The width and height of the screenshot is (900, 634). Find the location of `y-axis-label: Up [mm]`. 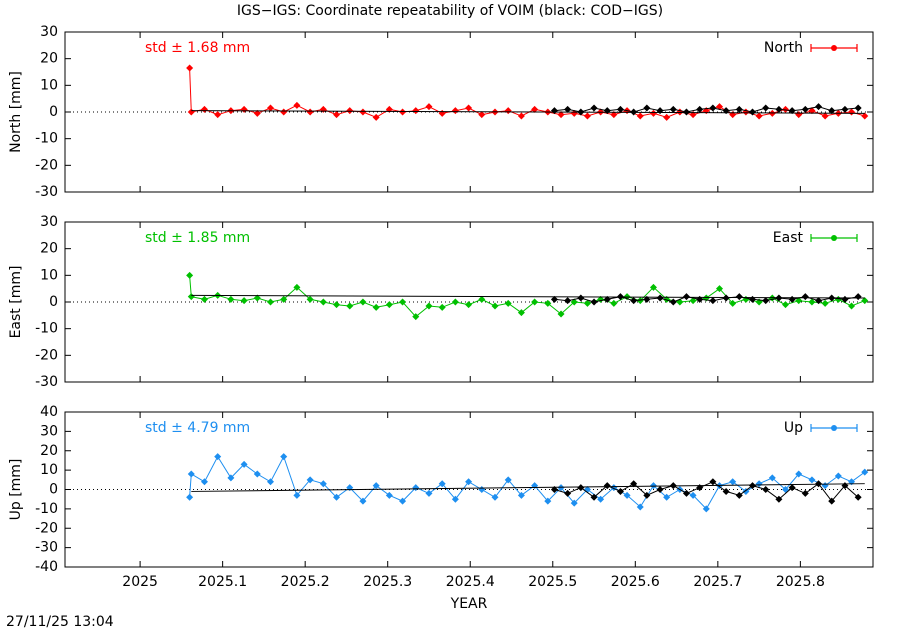

y-axis-label: Up [mm] is located at coordinates (16, 490).